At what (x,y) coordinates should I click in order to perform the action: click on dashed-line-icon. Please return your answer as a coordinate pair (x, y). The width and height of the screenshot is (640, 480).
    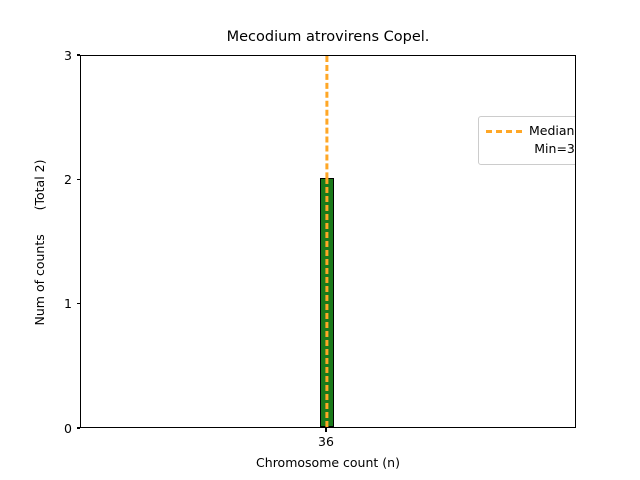
    Looking at the image, I should click on (504, 131).